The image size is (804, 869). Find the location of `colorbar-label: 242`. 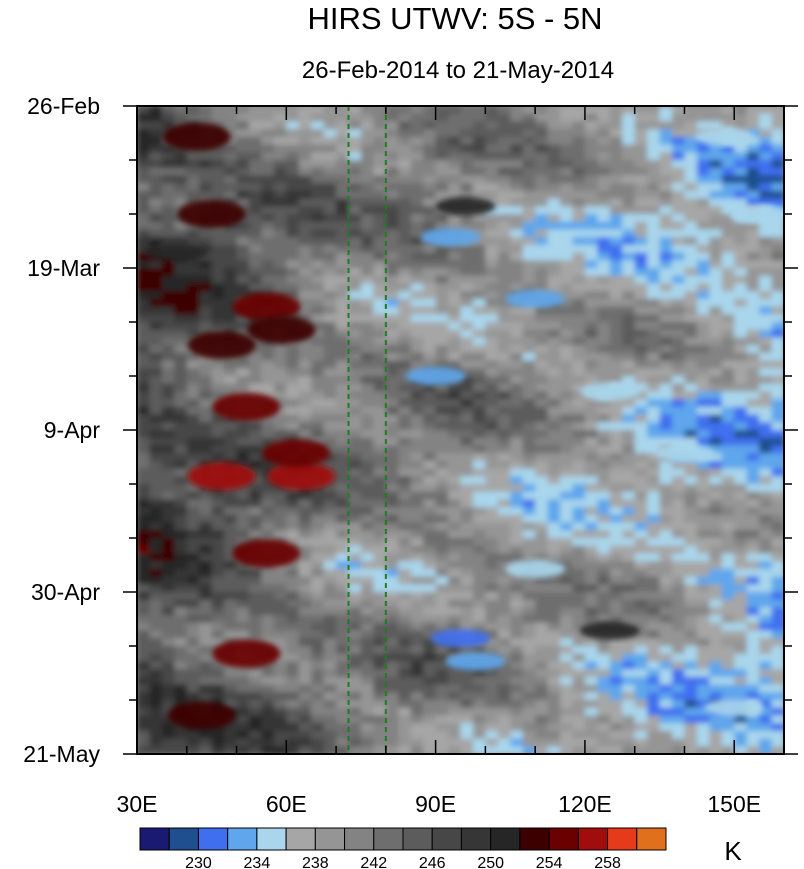

colorbar-label: 242 is located at coordinates (373, 862).